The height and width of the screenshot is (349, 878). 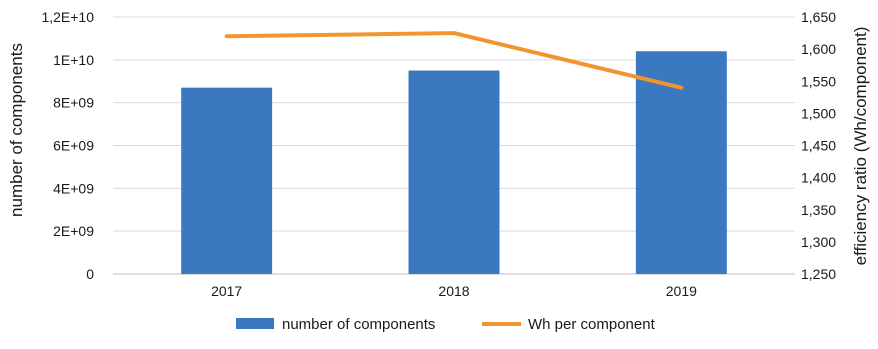 I want to click on y-left-tick-label-1: 2E+09, so click(x=73, y=231).